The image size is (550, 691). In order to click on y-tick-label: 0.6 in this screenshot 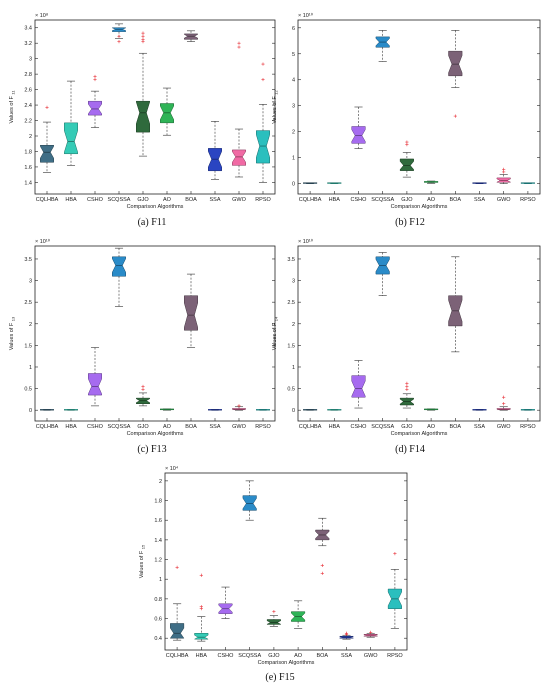, I will do `click(158, 620)`.